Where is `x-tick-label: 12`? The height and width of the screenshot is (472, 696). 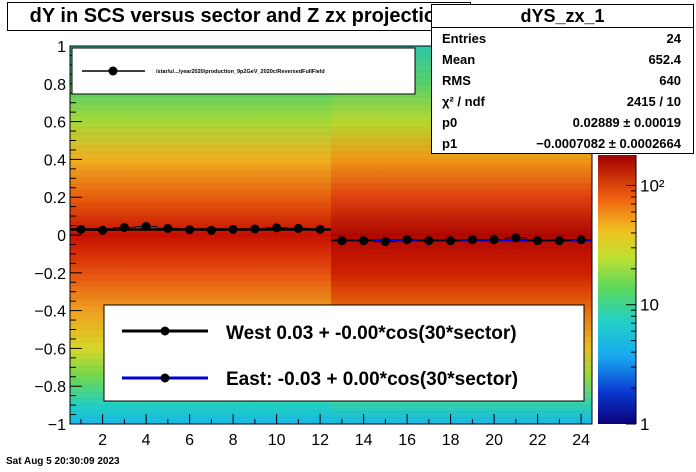 x-tick-label: 12 is located at coordinates (320, 440).